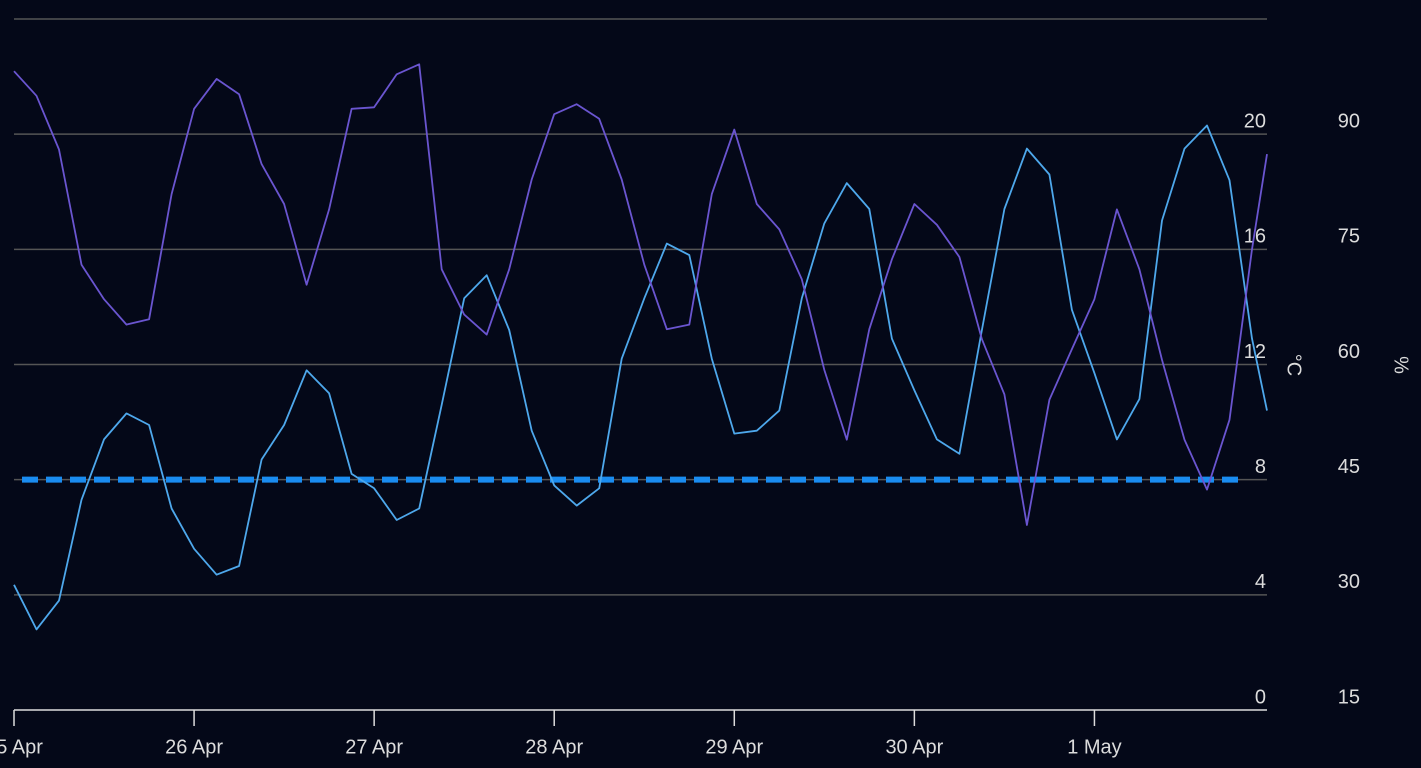 The width and height of the screenshot is (1421, 768). I want to click on y-axis-label: °C, so click(1294, 365).